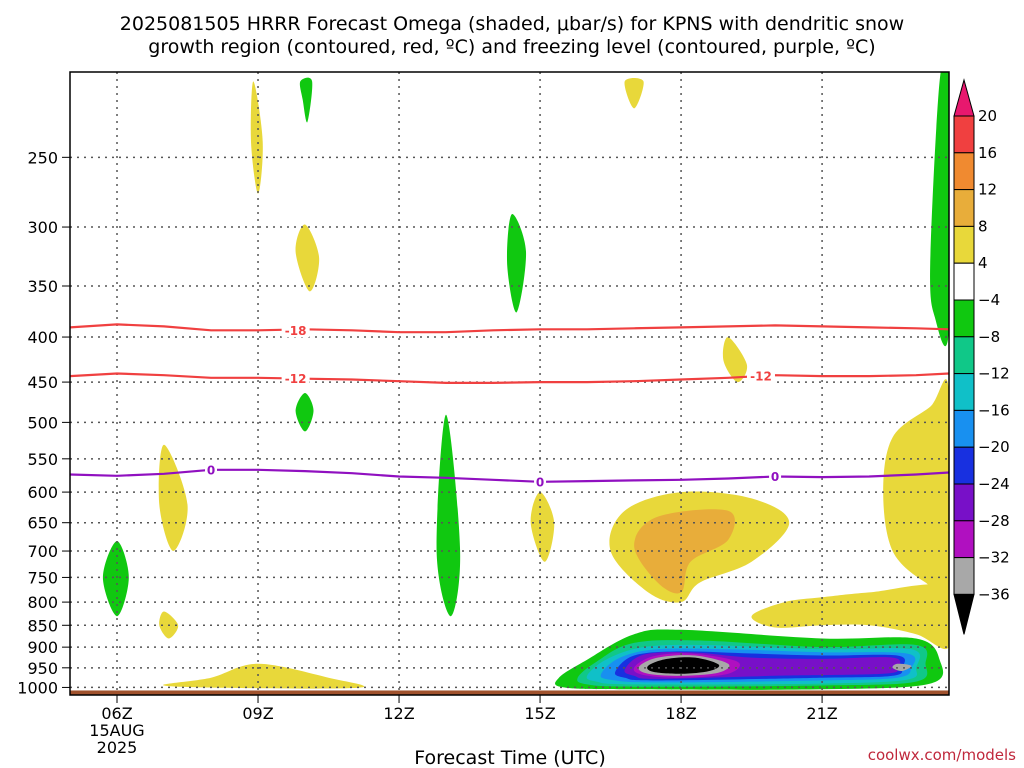 Image resolution: width=1024 pixels, height=768 pixels. I want to click on y-tick-label-400: 400, so click(42, 337).